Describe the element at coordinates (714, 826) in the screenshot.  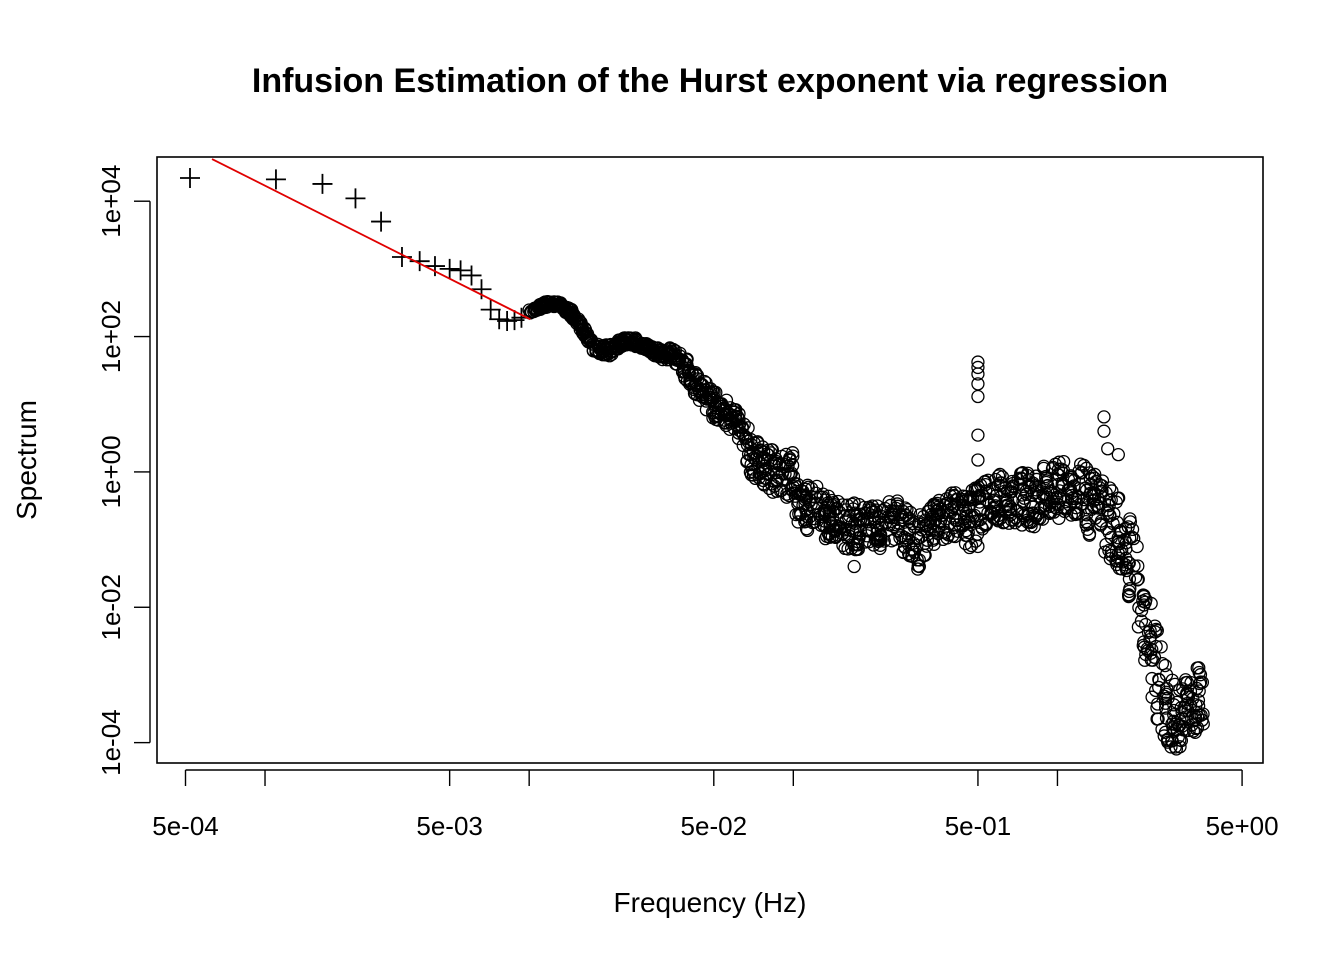
I see `x-tick-label: 5e-02` at that location.